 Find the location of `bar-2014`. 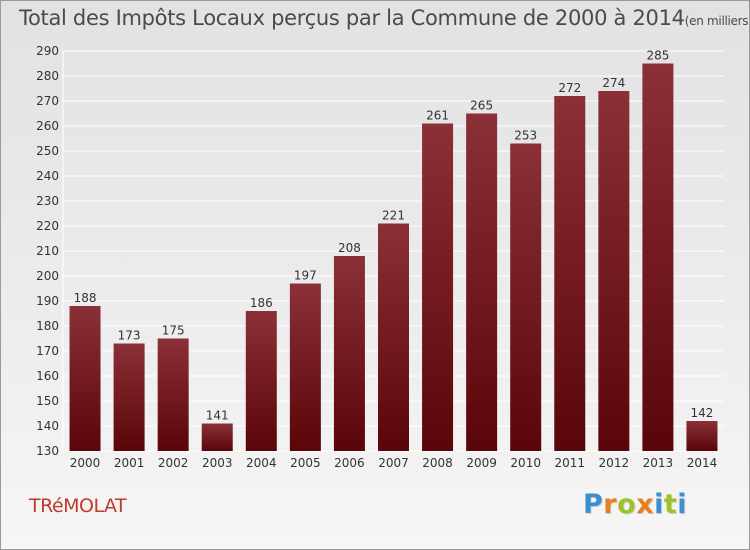

bar-2014 is located at coordinates (702, 436).